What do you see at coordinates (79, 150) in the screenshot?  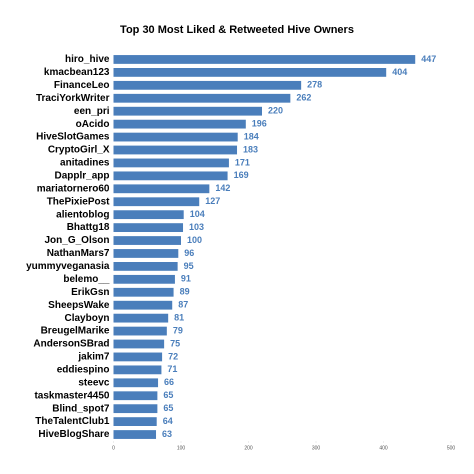 I see `y-tick-label: CryptoGirl_X` at bounding box center [79, 150].